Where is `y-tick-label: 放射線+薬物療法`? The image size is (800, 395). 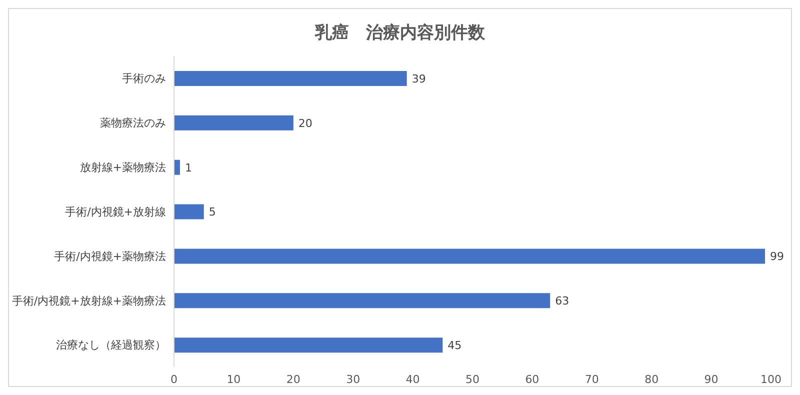
y-tick-label: 放射線+薬物療法 is located at coordinates (123, 167).